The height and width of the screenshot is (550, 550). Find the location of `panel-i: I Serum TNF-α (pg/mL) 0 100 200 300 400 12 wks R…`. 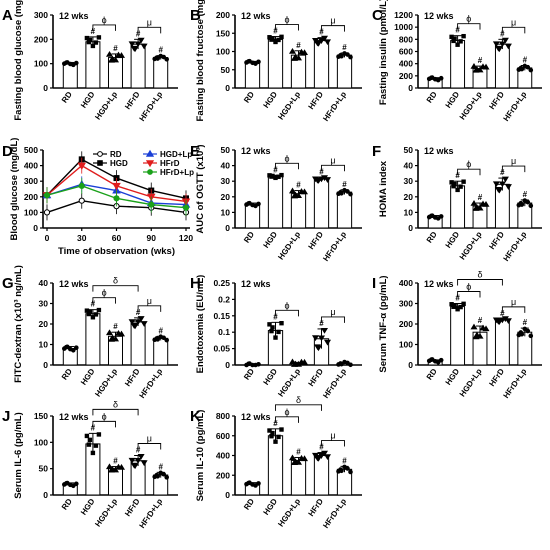

panel-i: I Serum TNF-α (pg/mL) 0 100 200 300 400 12 wks R… is located at coordinates (457, 335).